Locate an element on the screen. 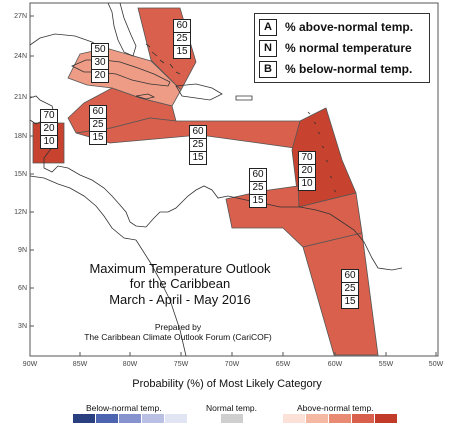 The height and width of the screenshot is (423, 454). prob-stack-southern-caribbean: 60 25 15 is located at coordinates (258, 188).